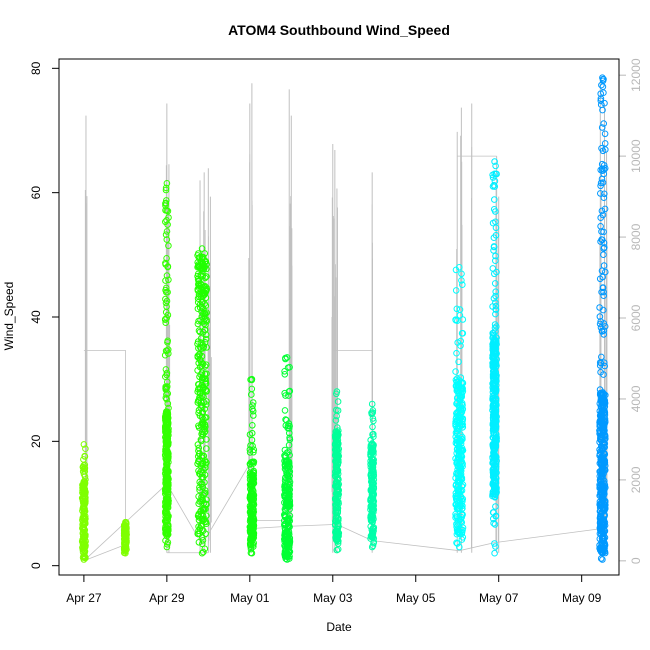 The height and width of the screenshot is (650, 650). What do you see at coordinates (339, 30) in the screenshot?
I see `chart-title: ATOM4 Southbound Wind_Speed` at bounding box center [339, 30].